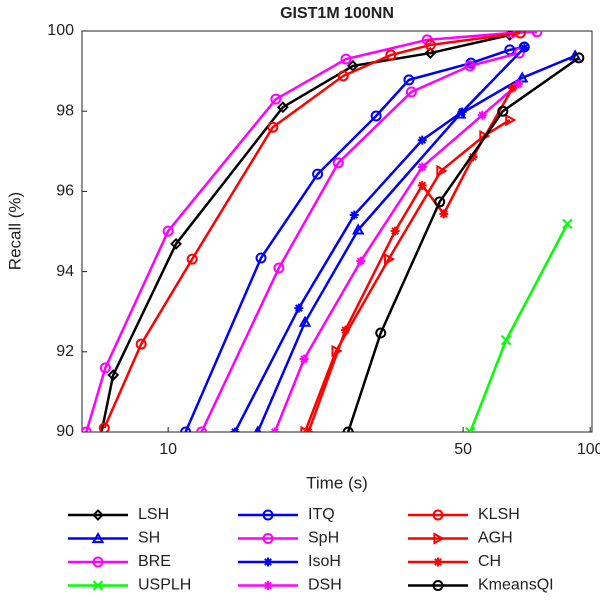 This screenshot has height=600, width=600. Describe the element at coordinates (323, 538) in the screenshot. I see `legend-label: SpH` at that location.